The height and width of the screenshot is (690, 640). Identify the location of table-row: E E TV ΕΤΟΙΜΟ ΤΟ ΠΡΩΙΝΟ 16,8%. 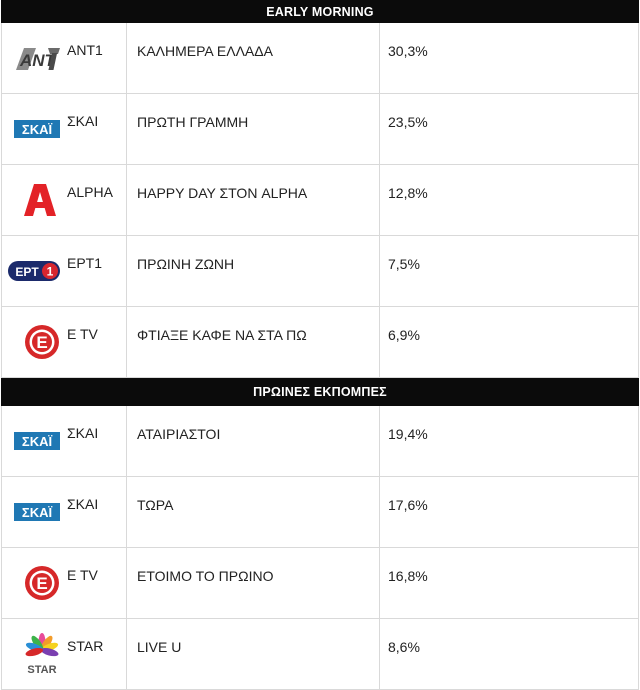
(320, 583).